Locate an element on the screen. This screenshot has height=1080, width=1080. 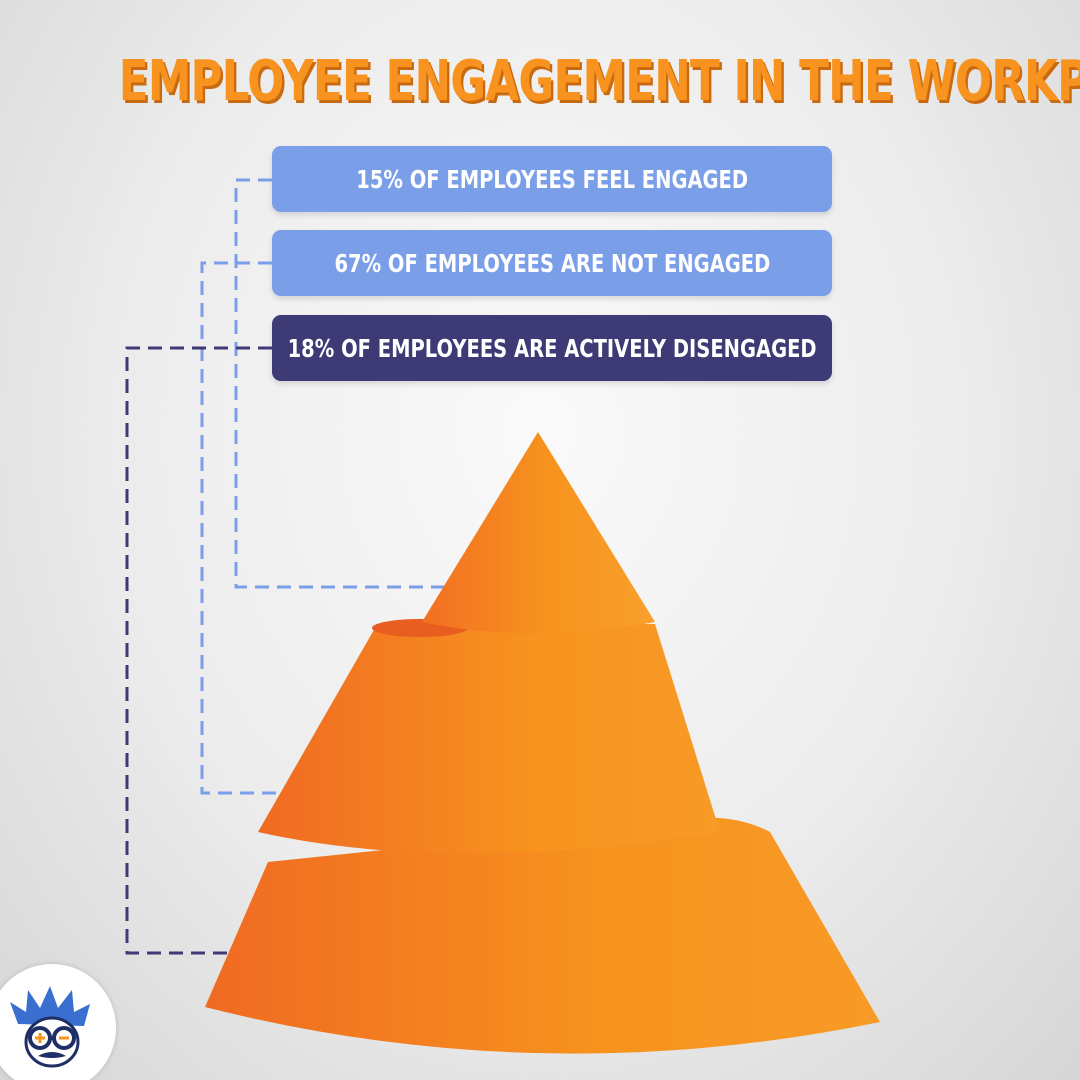
page-title: EMPLOYEE ENGAGEMENT IN THE WORKPLACE is located at coordinates (599, 81).